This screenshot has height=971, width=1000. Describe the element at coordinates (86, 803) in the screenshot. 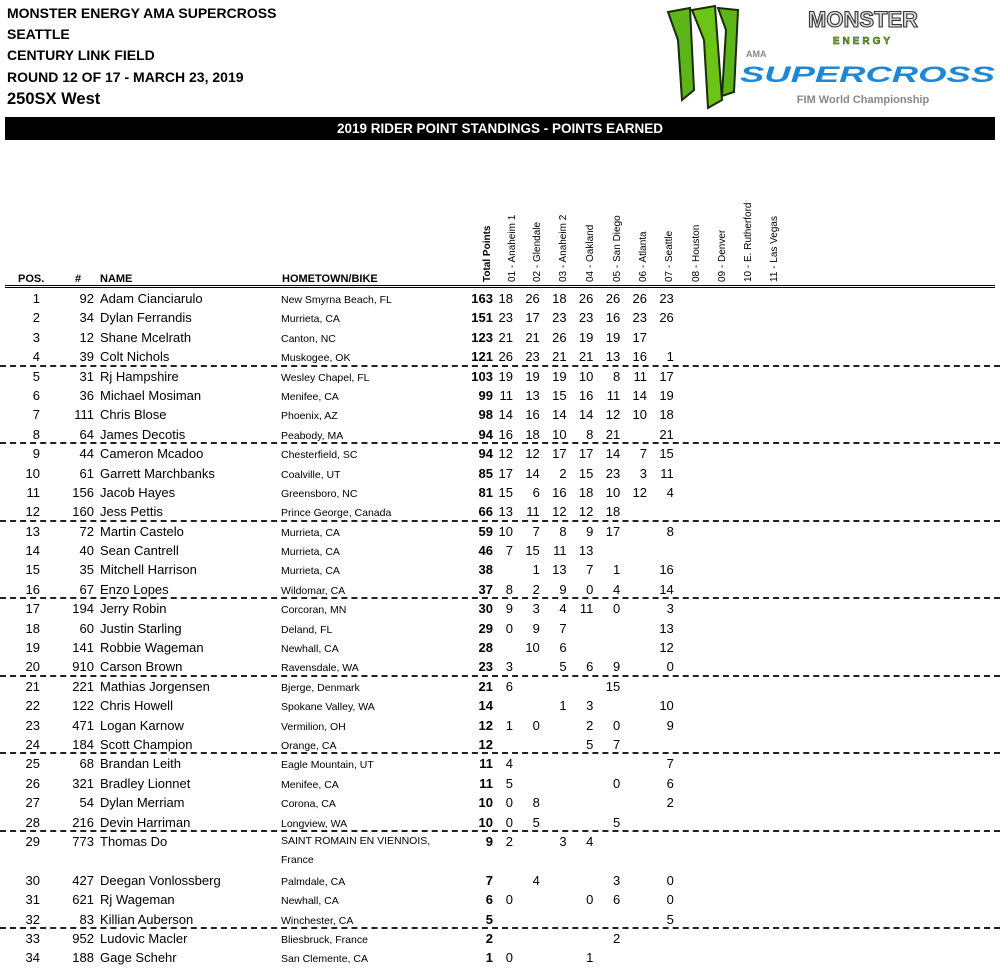

I see `rider-number: 54` at that location.